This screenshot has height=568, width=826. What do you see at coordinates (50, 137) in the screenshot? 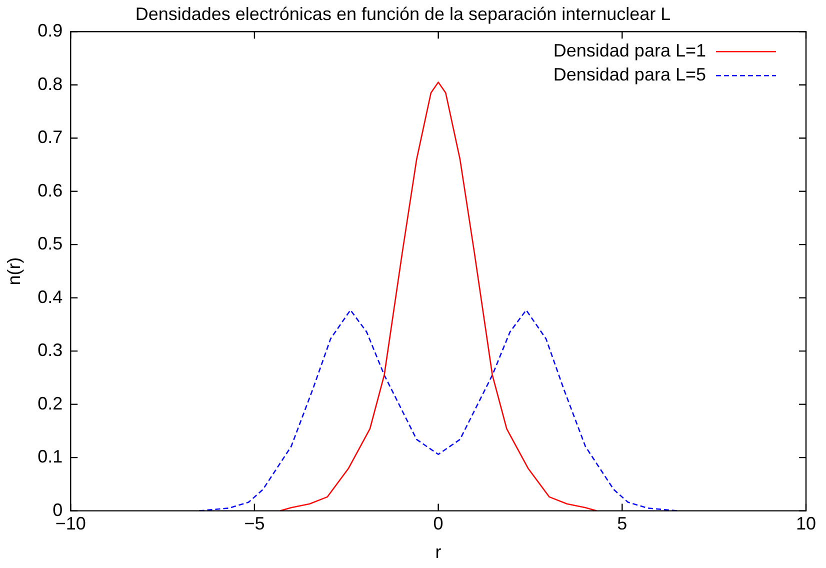
I see `y-tick-label: 0.7` at bounding box center [50, 137].